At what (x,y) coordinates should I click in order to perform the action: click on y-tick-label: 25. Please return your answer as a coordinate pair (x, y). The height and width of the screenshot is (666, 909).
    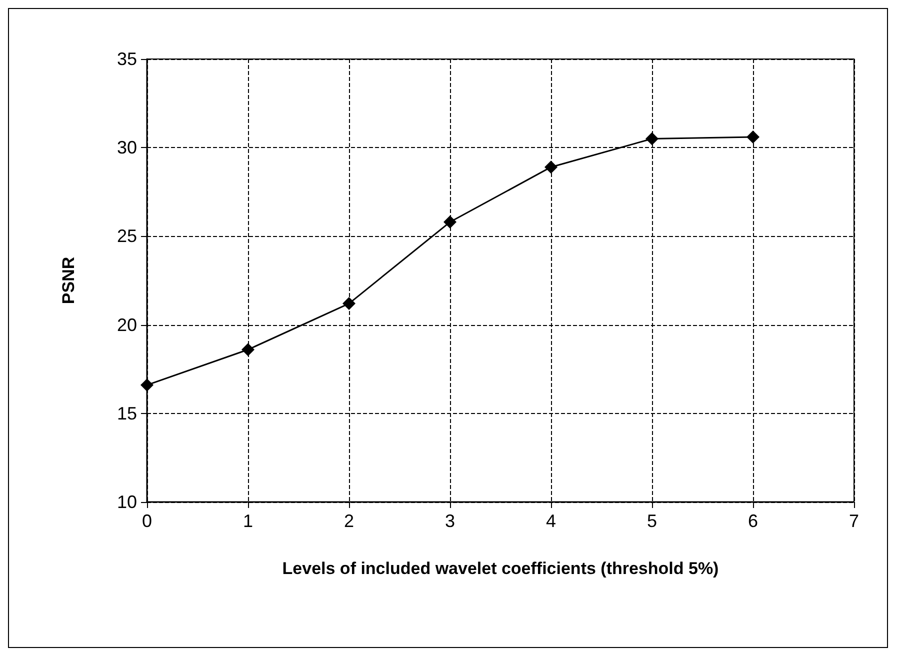
    Looking at the image, I should click on (126, 236).